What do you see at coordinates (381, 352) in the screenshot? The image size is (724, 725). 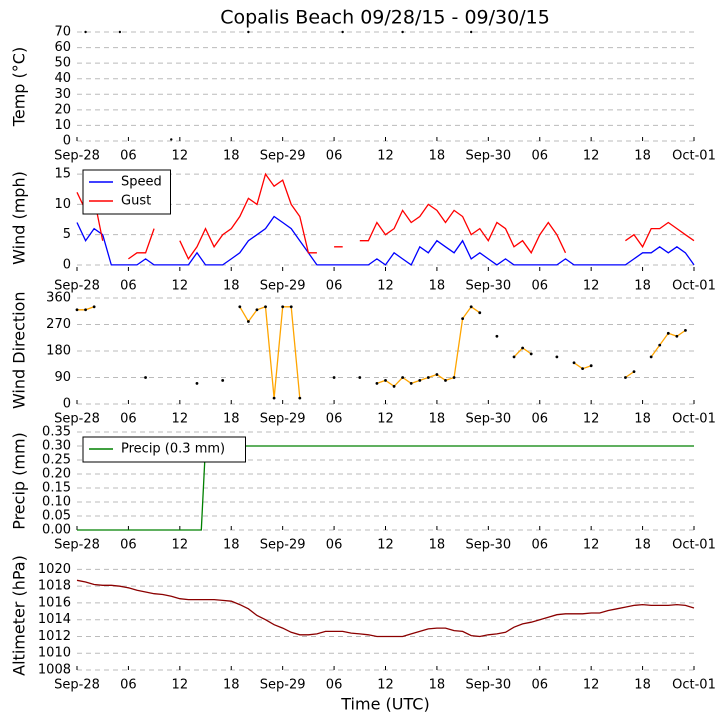 I see `data-line` at bounding box center [381, 352].